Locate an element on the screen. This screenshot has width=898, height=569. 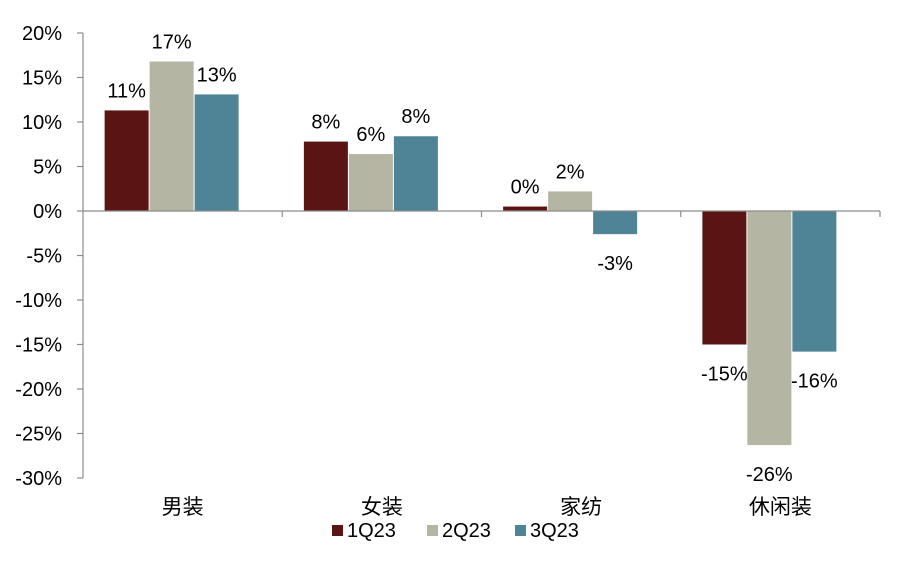
legend-swatch-3q23 is located at coordinates (520, 530).